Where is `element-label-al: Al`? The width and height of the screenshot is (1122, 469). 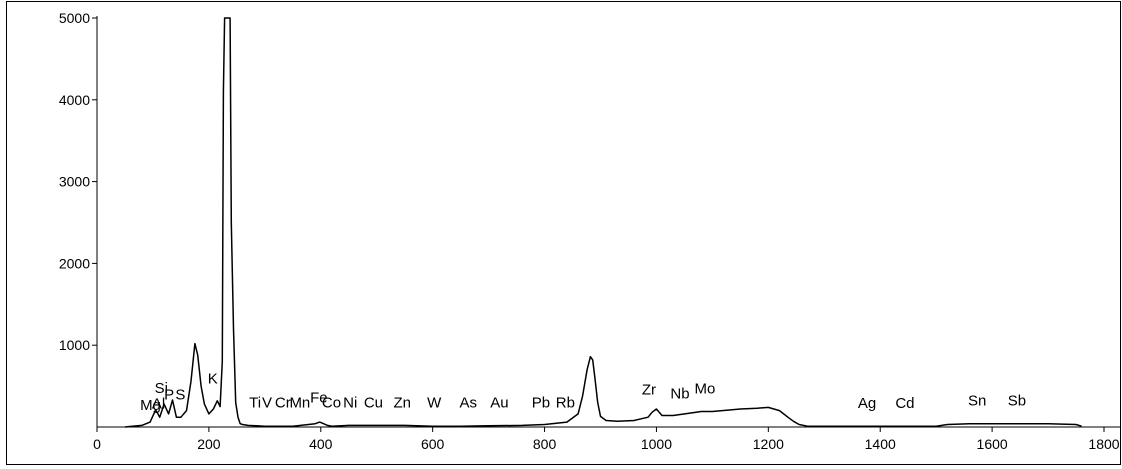
element-label-al: Al is located at coordinates (158, 404).